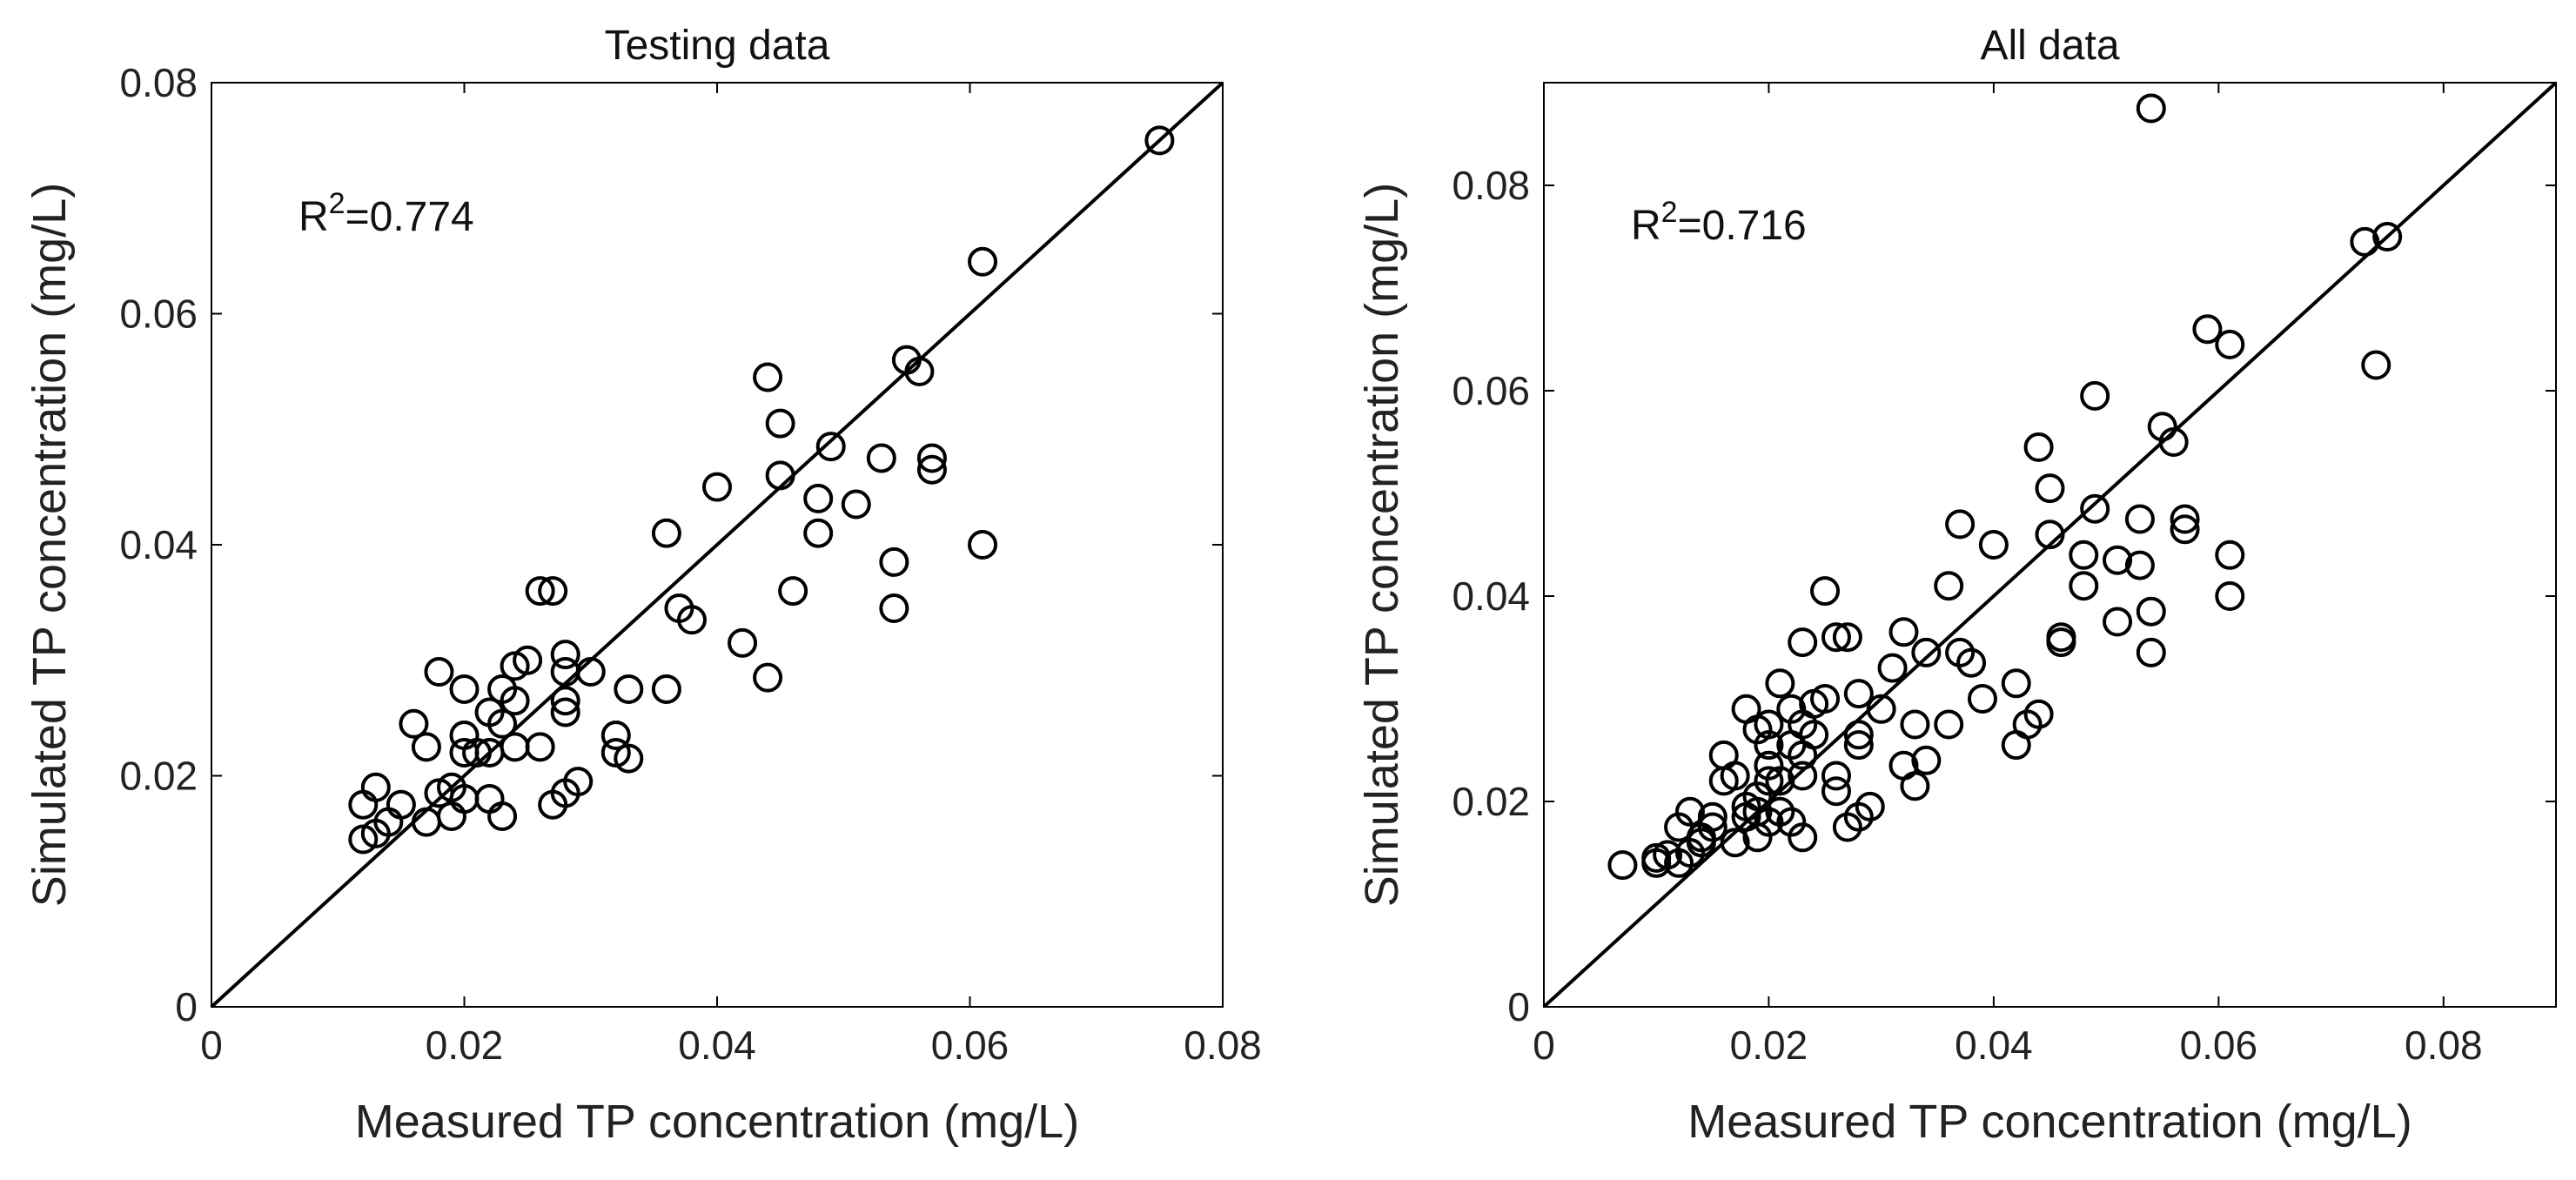 Image resolution: width=2576 pixels, height=1180 pixels. What do you see at coordinates (211, 1045) in the screenshot?
I see `x-tick-label: 0` at bounding box center [211, 1045].